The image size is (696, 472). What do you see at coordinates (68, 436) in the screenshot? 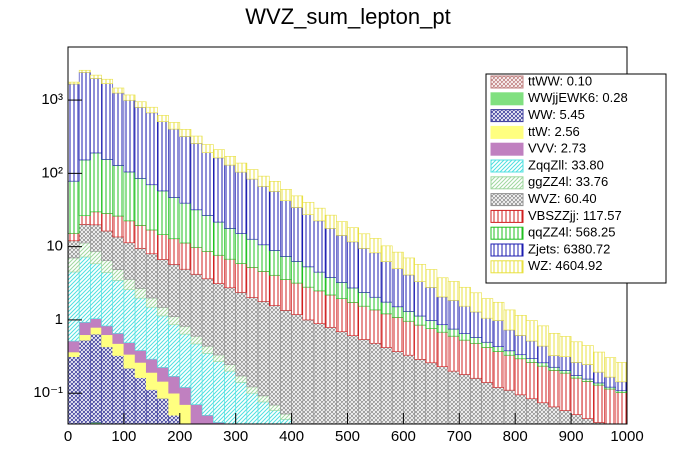
I see `x-tick-label: 0` at bounding box center [68, 436].